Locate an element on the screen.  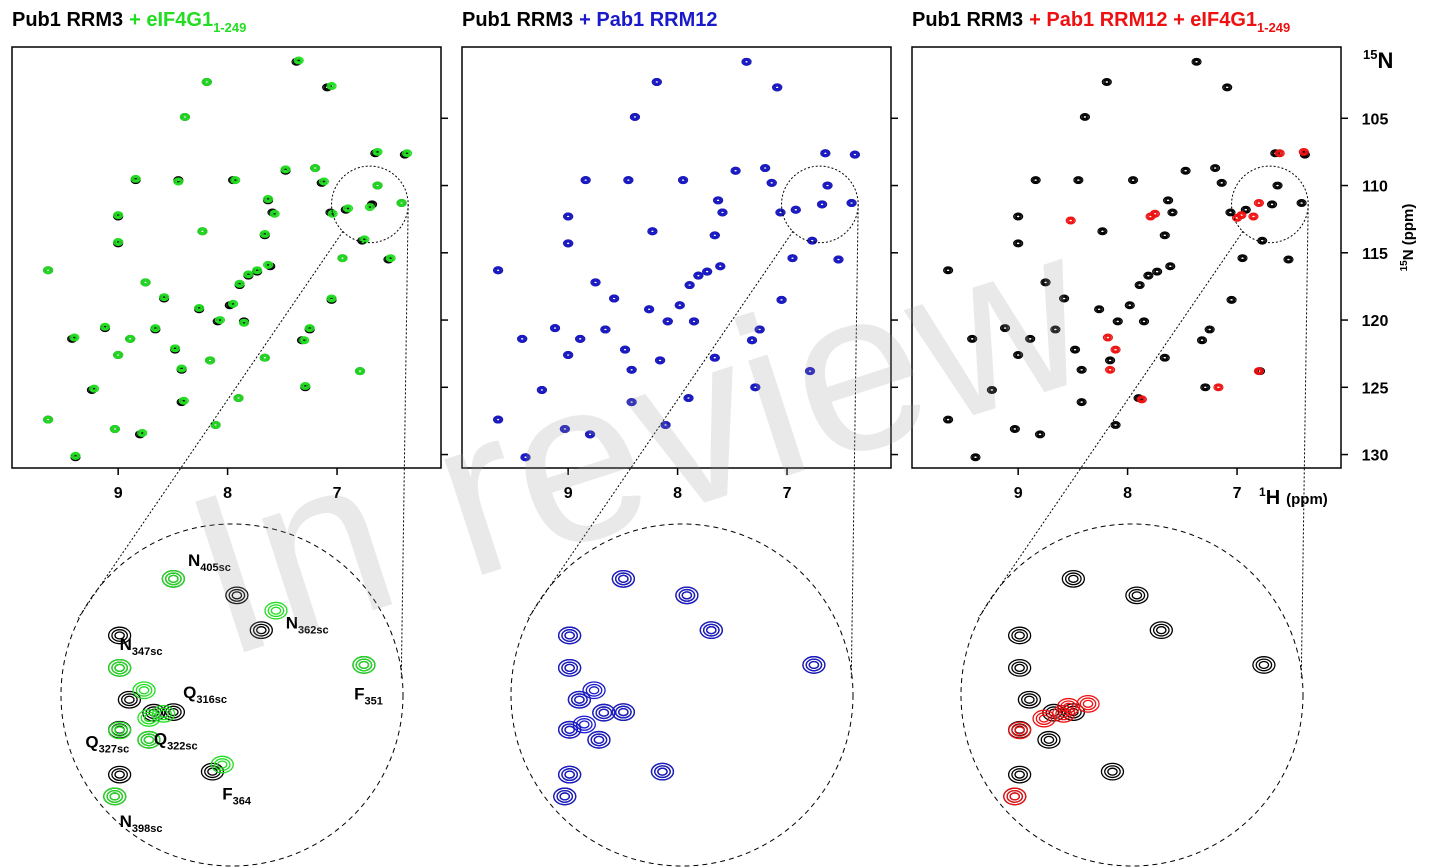
peak-label-subscript: 327sc is located at coordinates (114, 749).